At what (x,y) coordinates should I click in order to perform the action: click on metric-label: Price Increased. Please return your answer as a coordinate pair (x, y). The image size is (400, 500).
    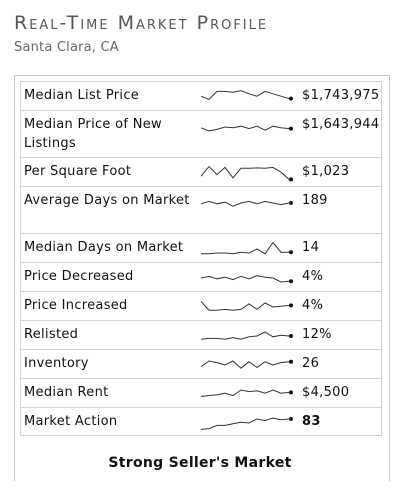
    Looking at the image, I should click on (76, 305).